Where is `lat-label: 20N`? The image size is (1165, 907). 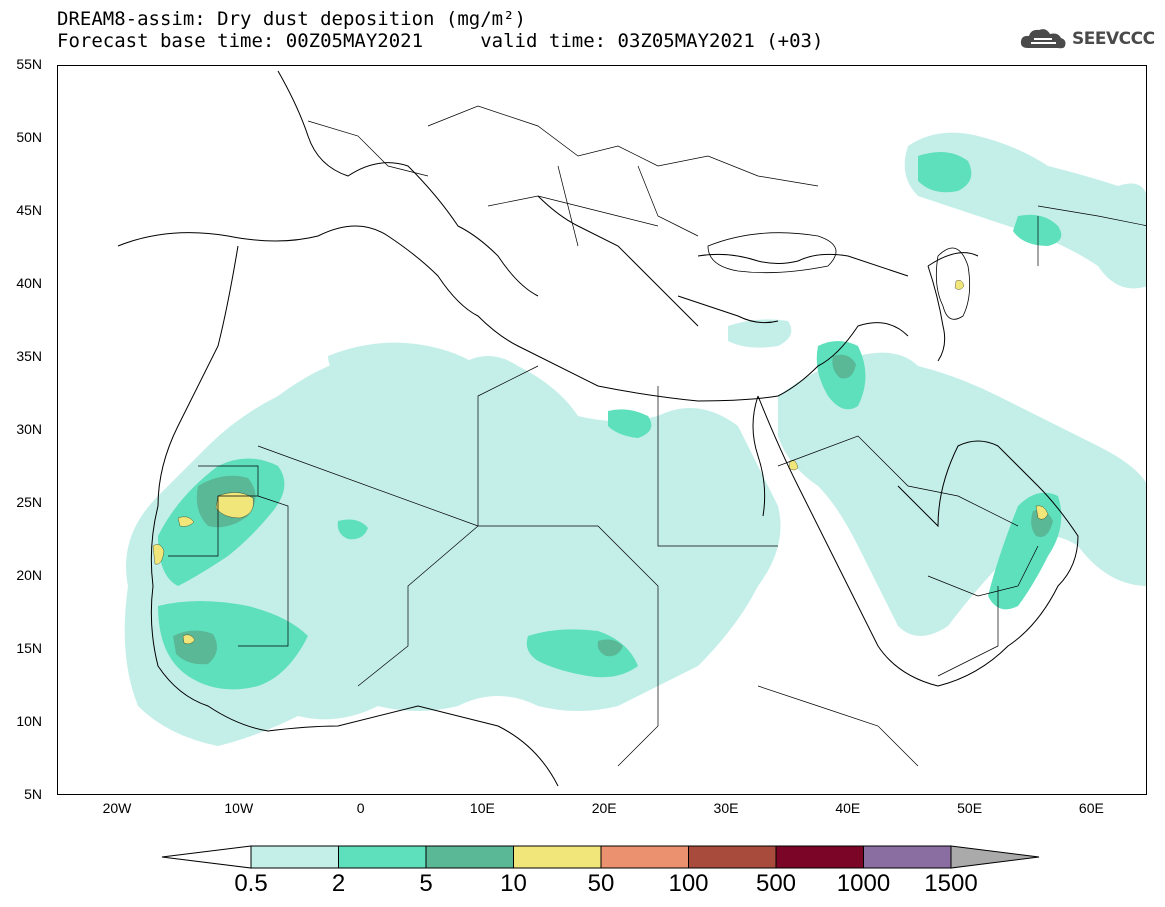 lat-label: 20N is located at coordinates (29, 575).